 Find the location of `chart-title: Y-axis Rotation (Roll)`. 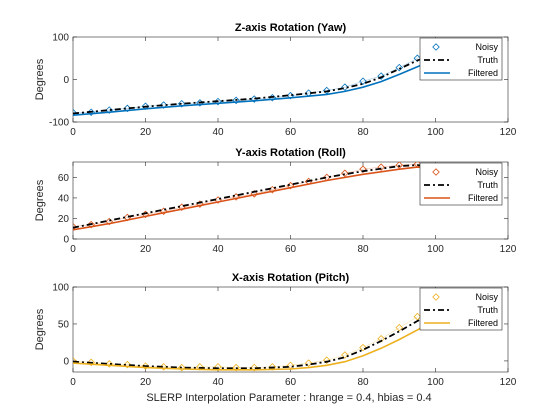

chart-title: Y-axis Rotation (Roll) is located at coordinates (290, 153).